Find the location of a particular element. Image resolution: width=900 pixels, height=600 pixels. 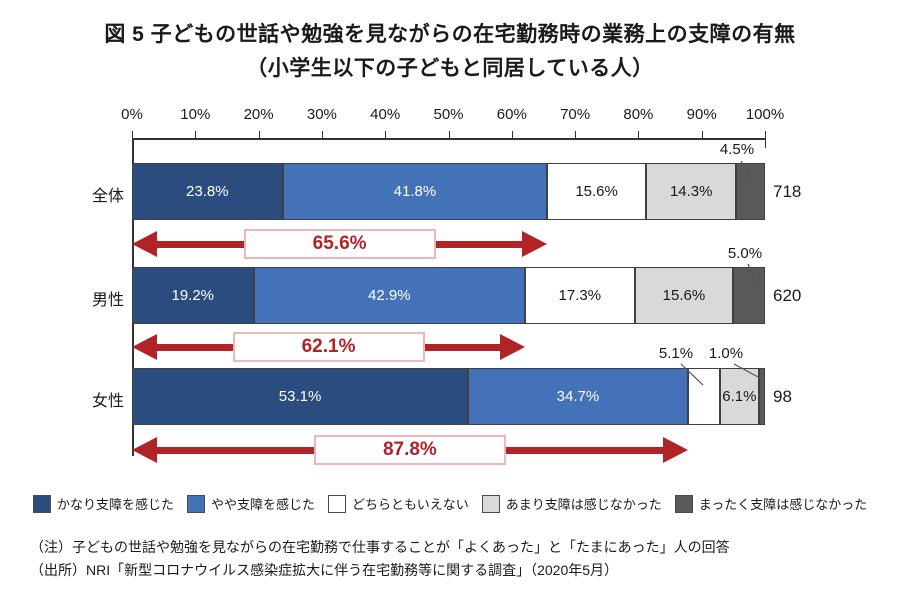

bar-segment: 41.8% is located at coordinates (415, 191).